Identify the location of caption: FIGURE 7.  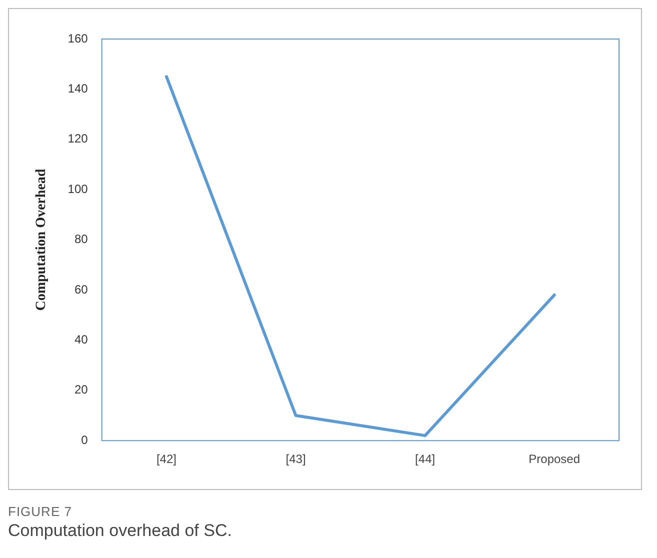
(40, 511).